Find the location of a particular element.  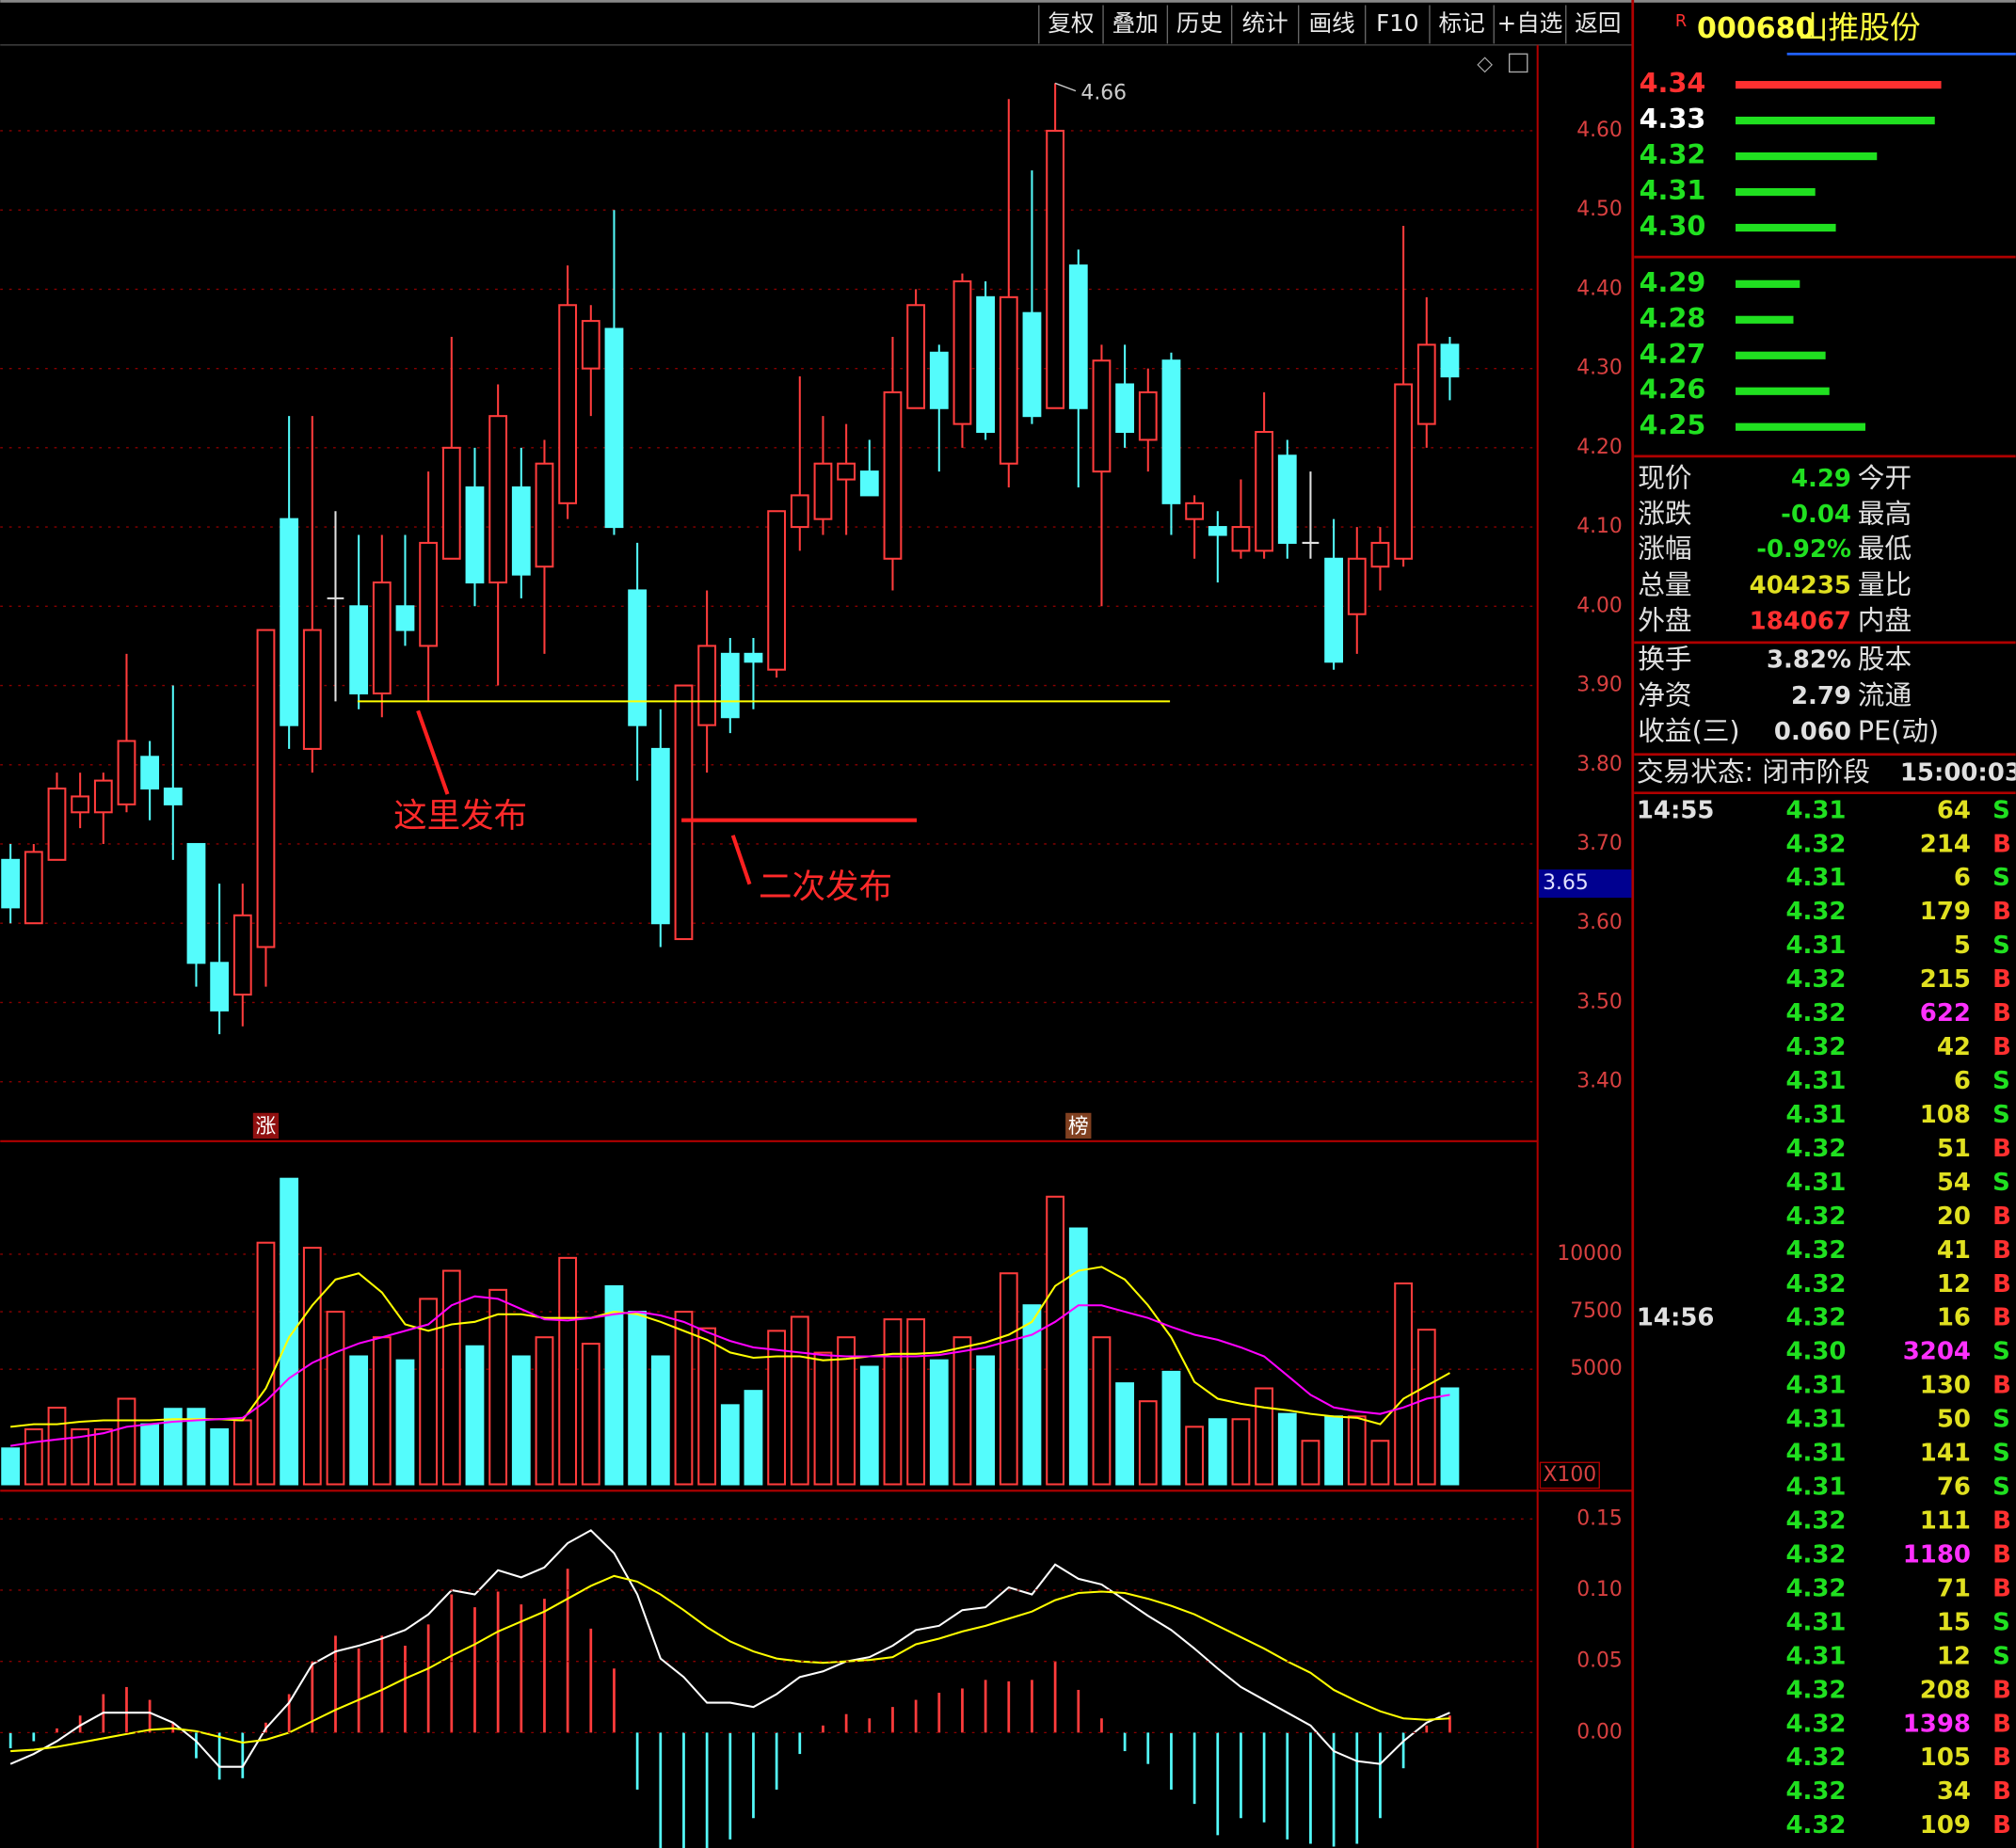

toolbar-button: 标记 is located at coordinates (1462, 23).